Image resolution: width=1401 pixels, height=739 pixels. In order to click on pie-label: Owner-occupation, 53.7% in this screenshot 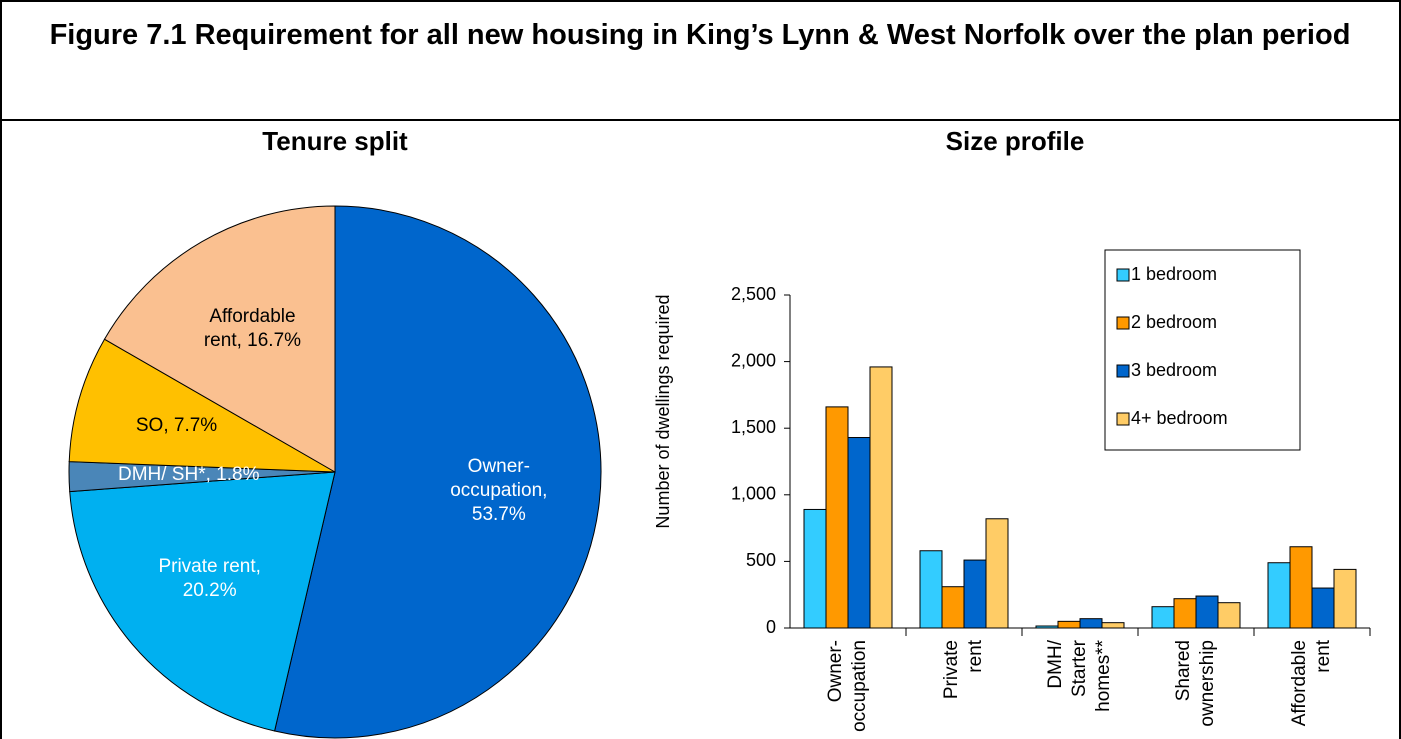, I will do `click(499, 490)`.